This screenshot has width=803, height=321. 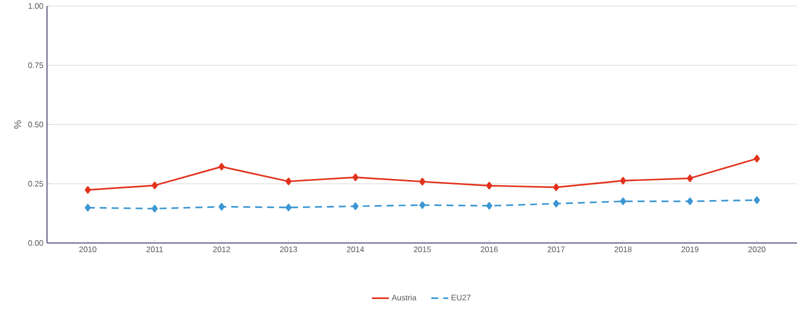 I want to click on y-axis-title: %, so click(x=18, y=124).